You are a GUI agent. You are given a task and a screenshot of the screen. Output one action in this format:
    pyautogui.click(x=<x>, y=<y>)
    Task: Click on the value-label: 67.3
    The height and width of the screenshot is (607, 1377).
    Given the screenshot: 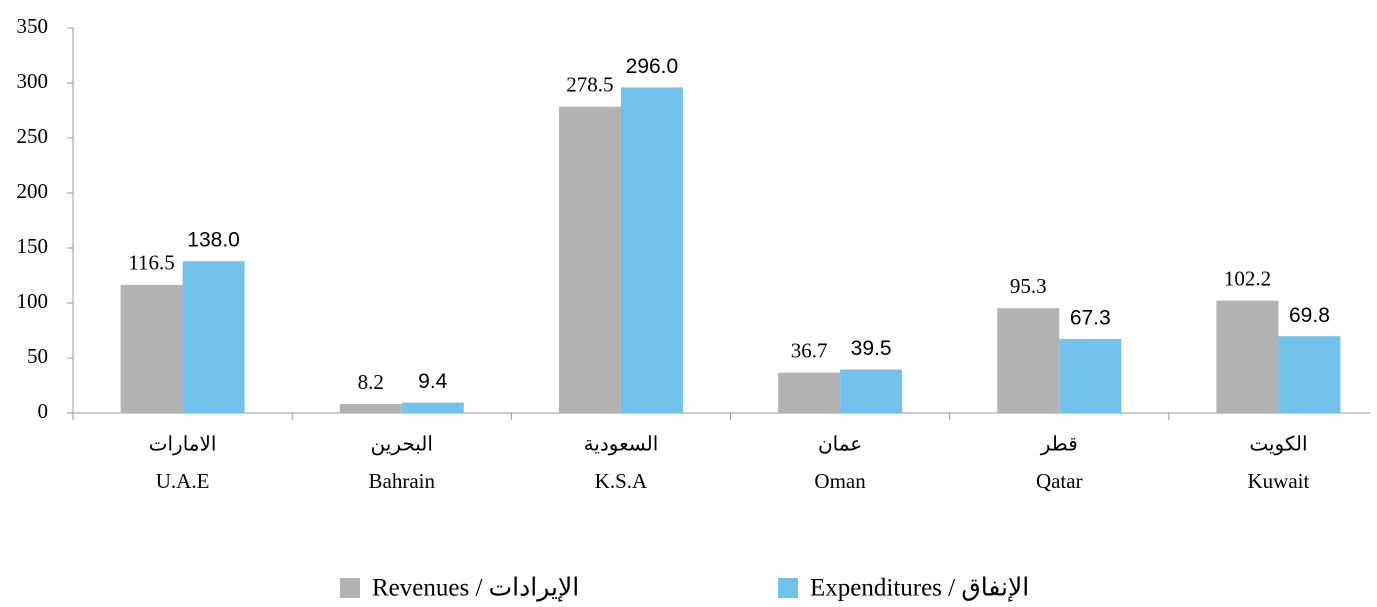 What is the action you would take?
    pyautogui.click(x=1090, y=318)
    